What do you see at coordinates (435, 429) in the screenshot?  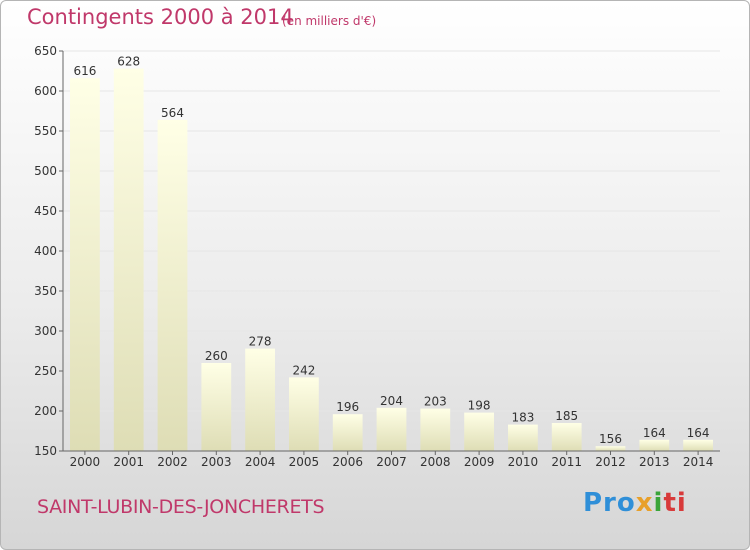 I see `bar-2008` at bounding box center [435, 429].